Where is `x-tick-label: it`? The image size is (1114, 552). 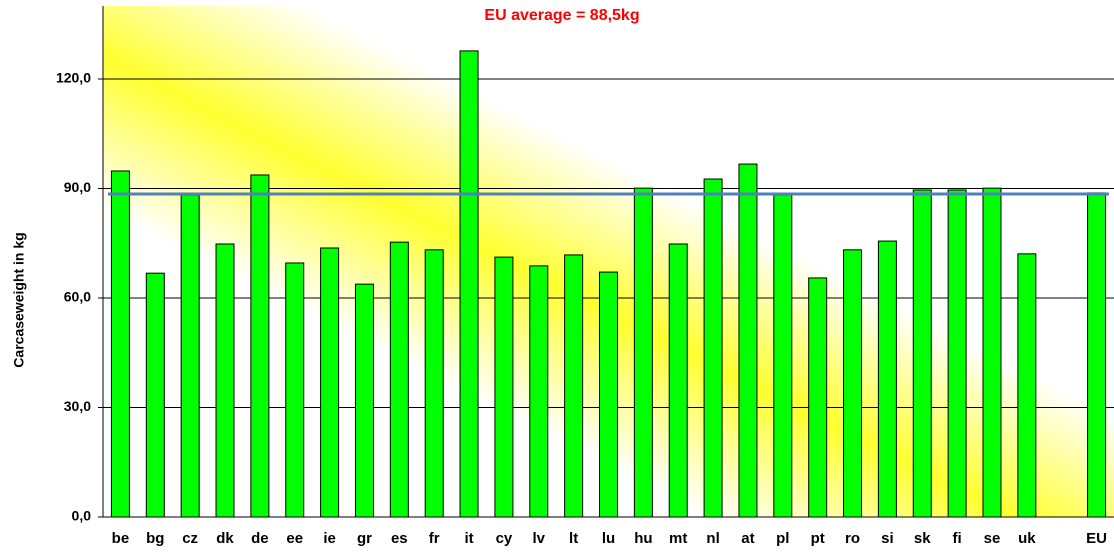
x-tick-label: it is located at coordinates (468, 538).